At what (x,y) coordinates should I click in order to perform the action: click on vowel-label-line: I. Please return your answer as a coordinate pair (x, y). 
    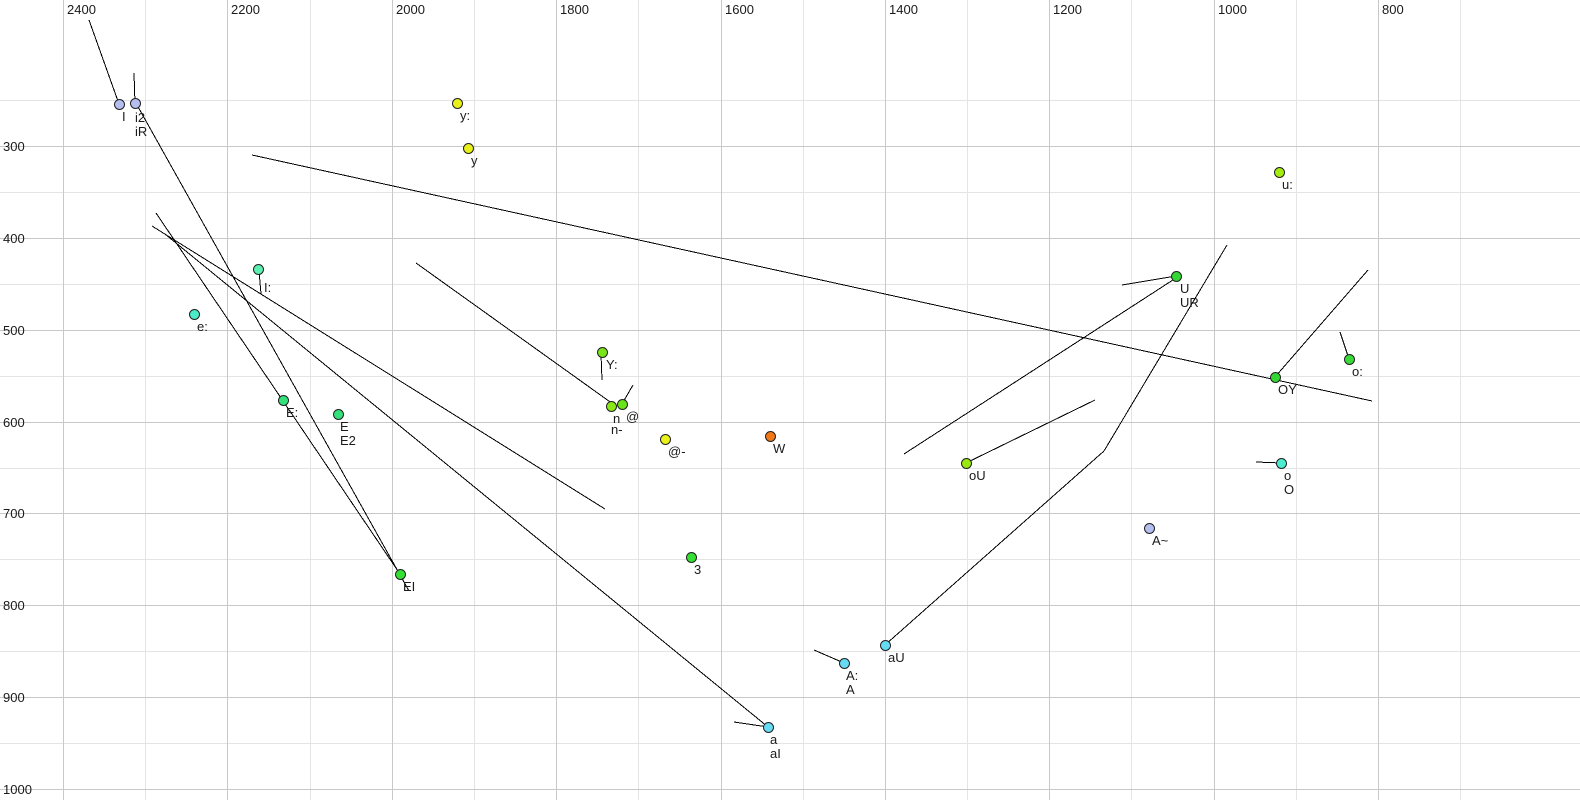
    Looking at the image, I should click on (124, 116).